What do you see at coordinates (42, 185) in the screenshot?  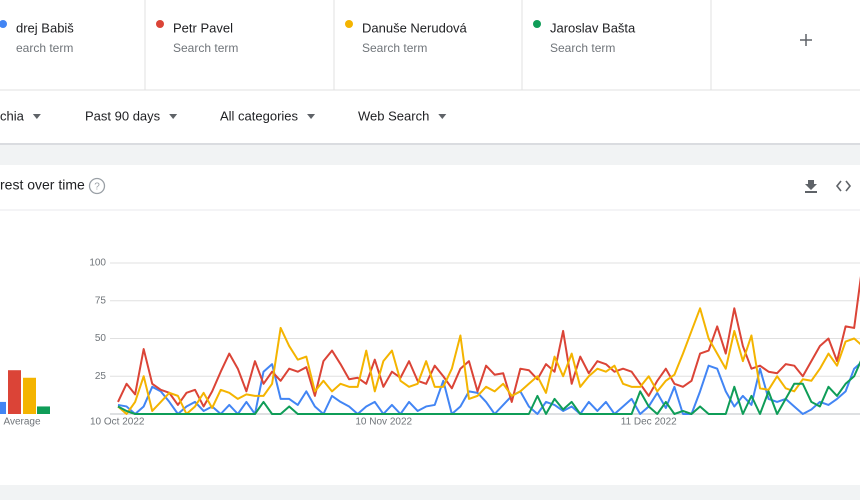 I see `card-title: rest over time` at bounding box center [42, 185].